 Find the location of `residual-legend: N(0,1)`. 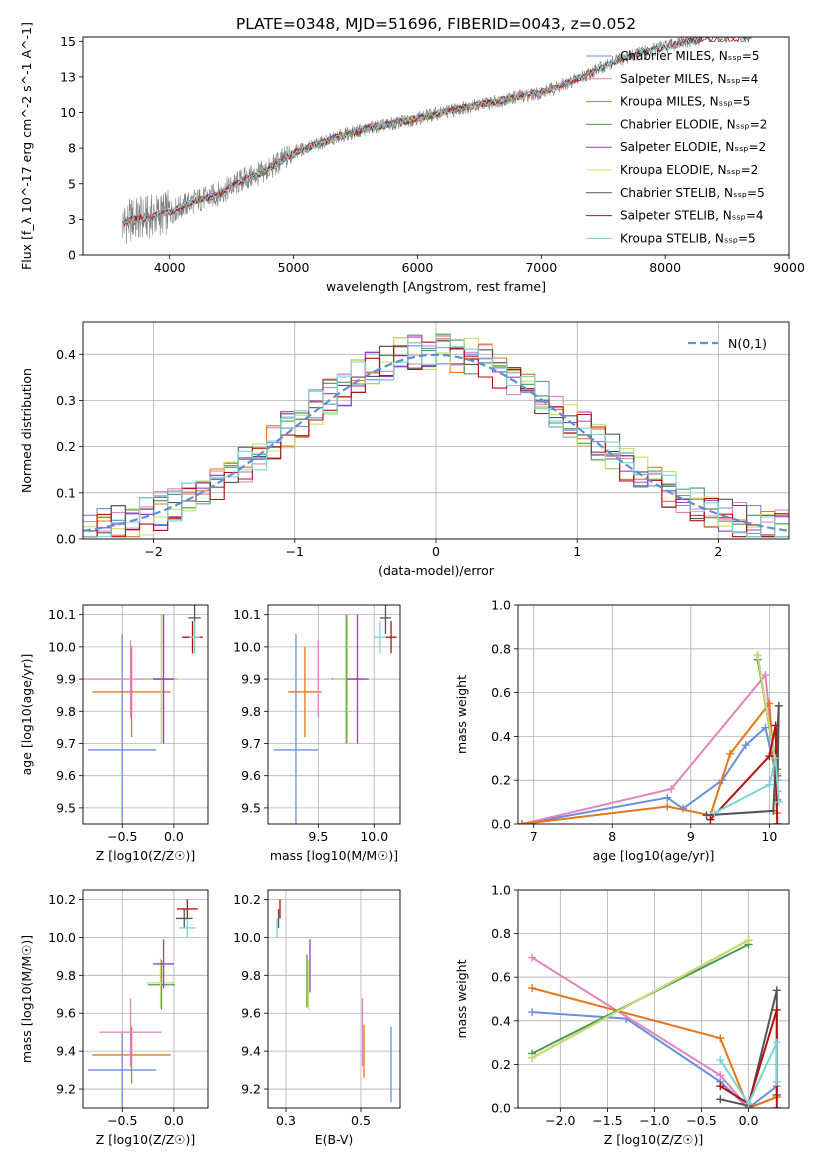

residual-legend: N(0,1) is located at coordinates (727, 343).